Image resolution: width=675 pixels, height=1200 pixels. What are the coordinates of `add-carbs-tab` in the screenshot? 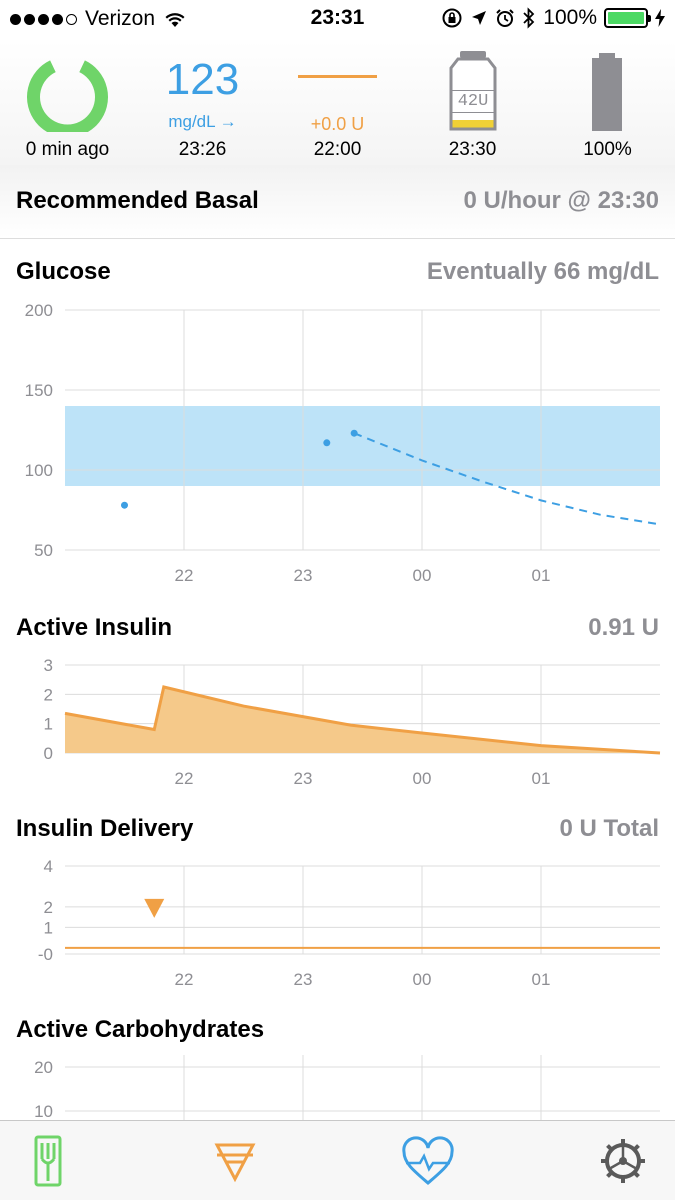 It's located at (52, 1161).